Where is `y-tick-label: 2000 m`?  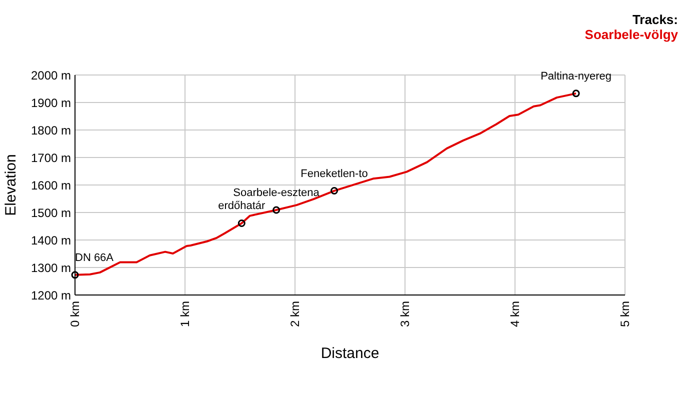 y-tick-label: 2000 m is located at coordinates (50, 75).